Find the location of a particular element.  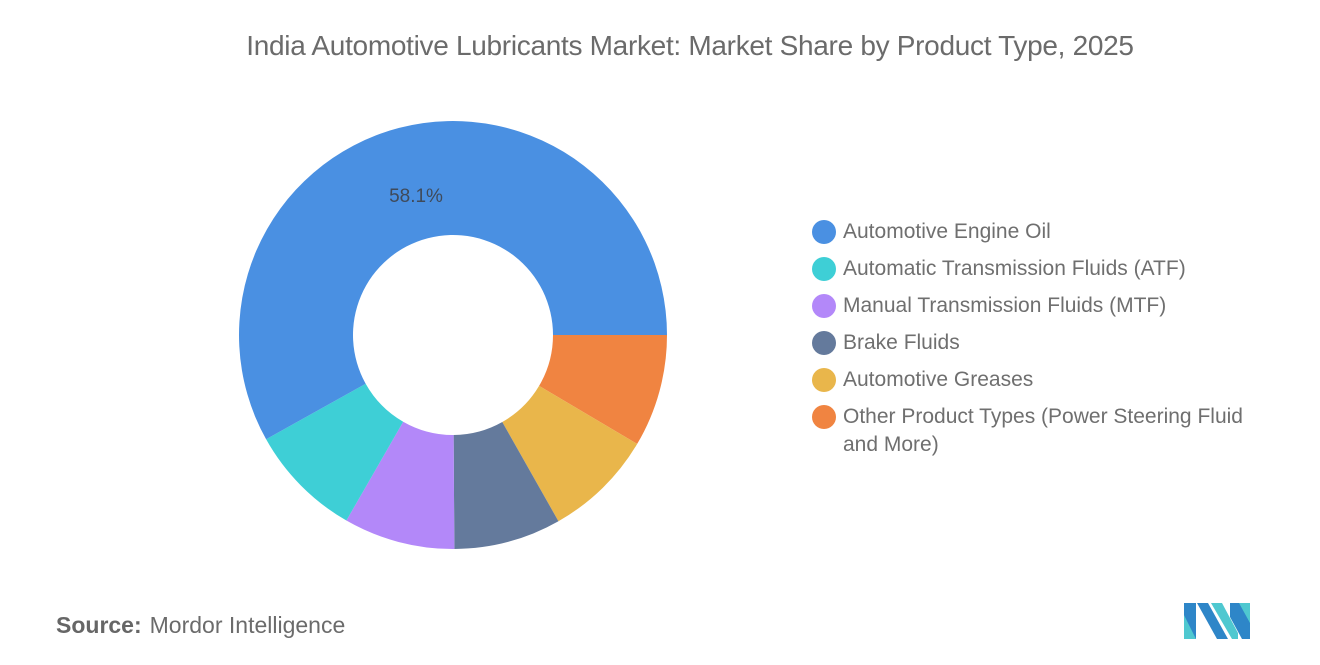

slice-mtf is located at coordinates (400, 485).